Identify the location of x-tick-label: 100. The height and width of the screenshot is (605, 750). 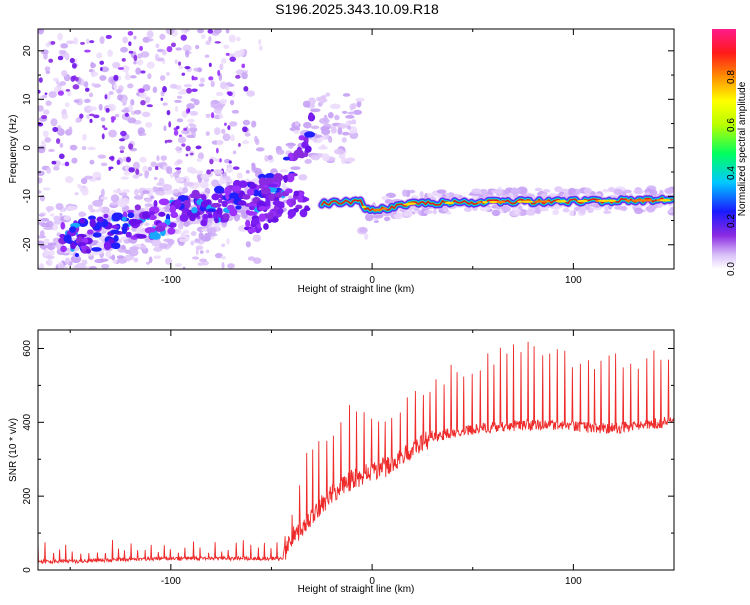
(573, 581).